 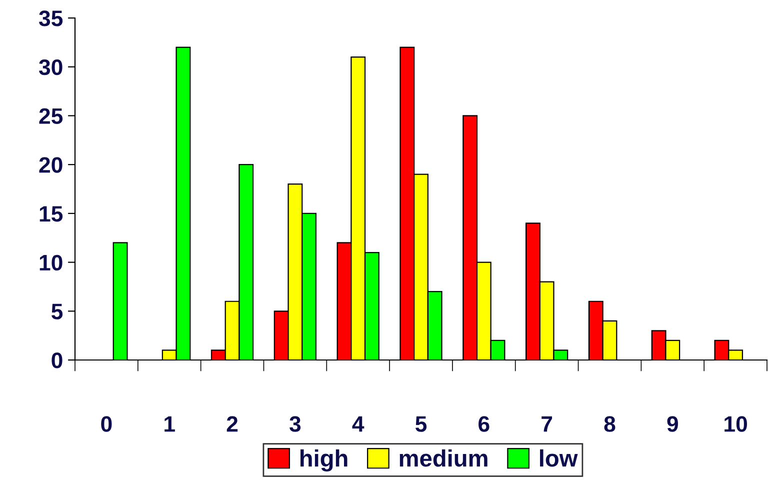 I want to click on x-tick-label: 9, so click(x=672, y=424).